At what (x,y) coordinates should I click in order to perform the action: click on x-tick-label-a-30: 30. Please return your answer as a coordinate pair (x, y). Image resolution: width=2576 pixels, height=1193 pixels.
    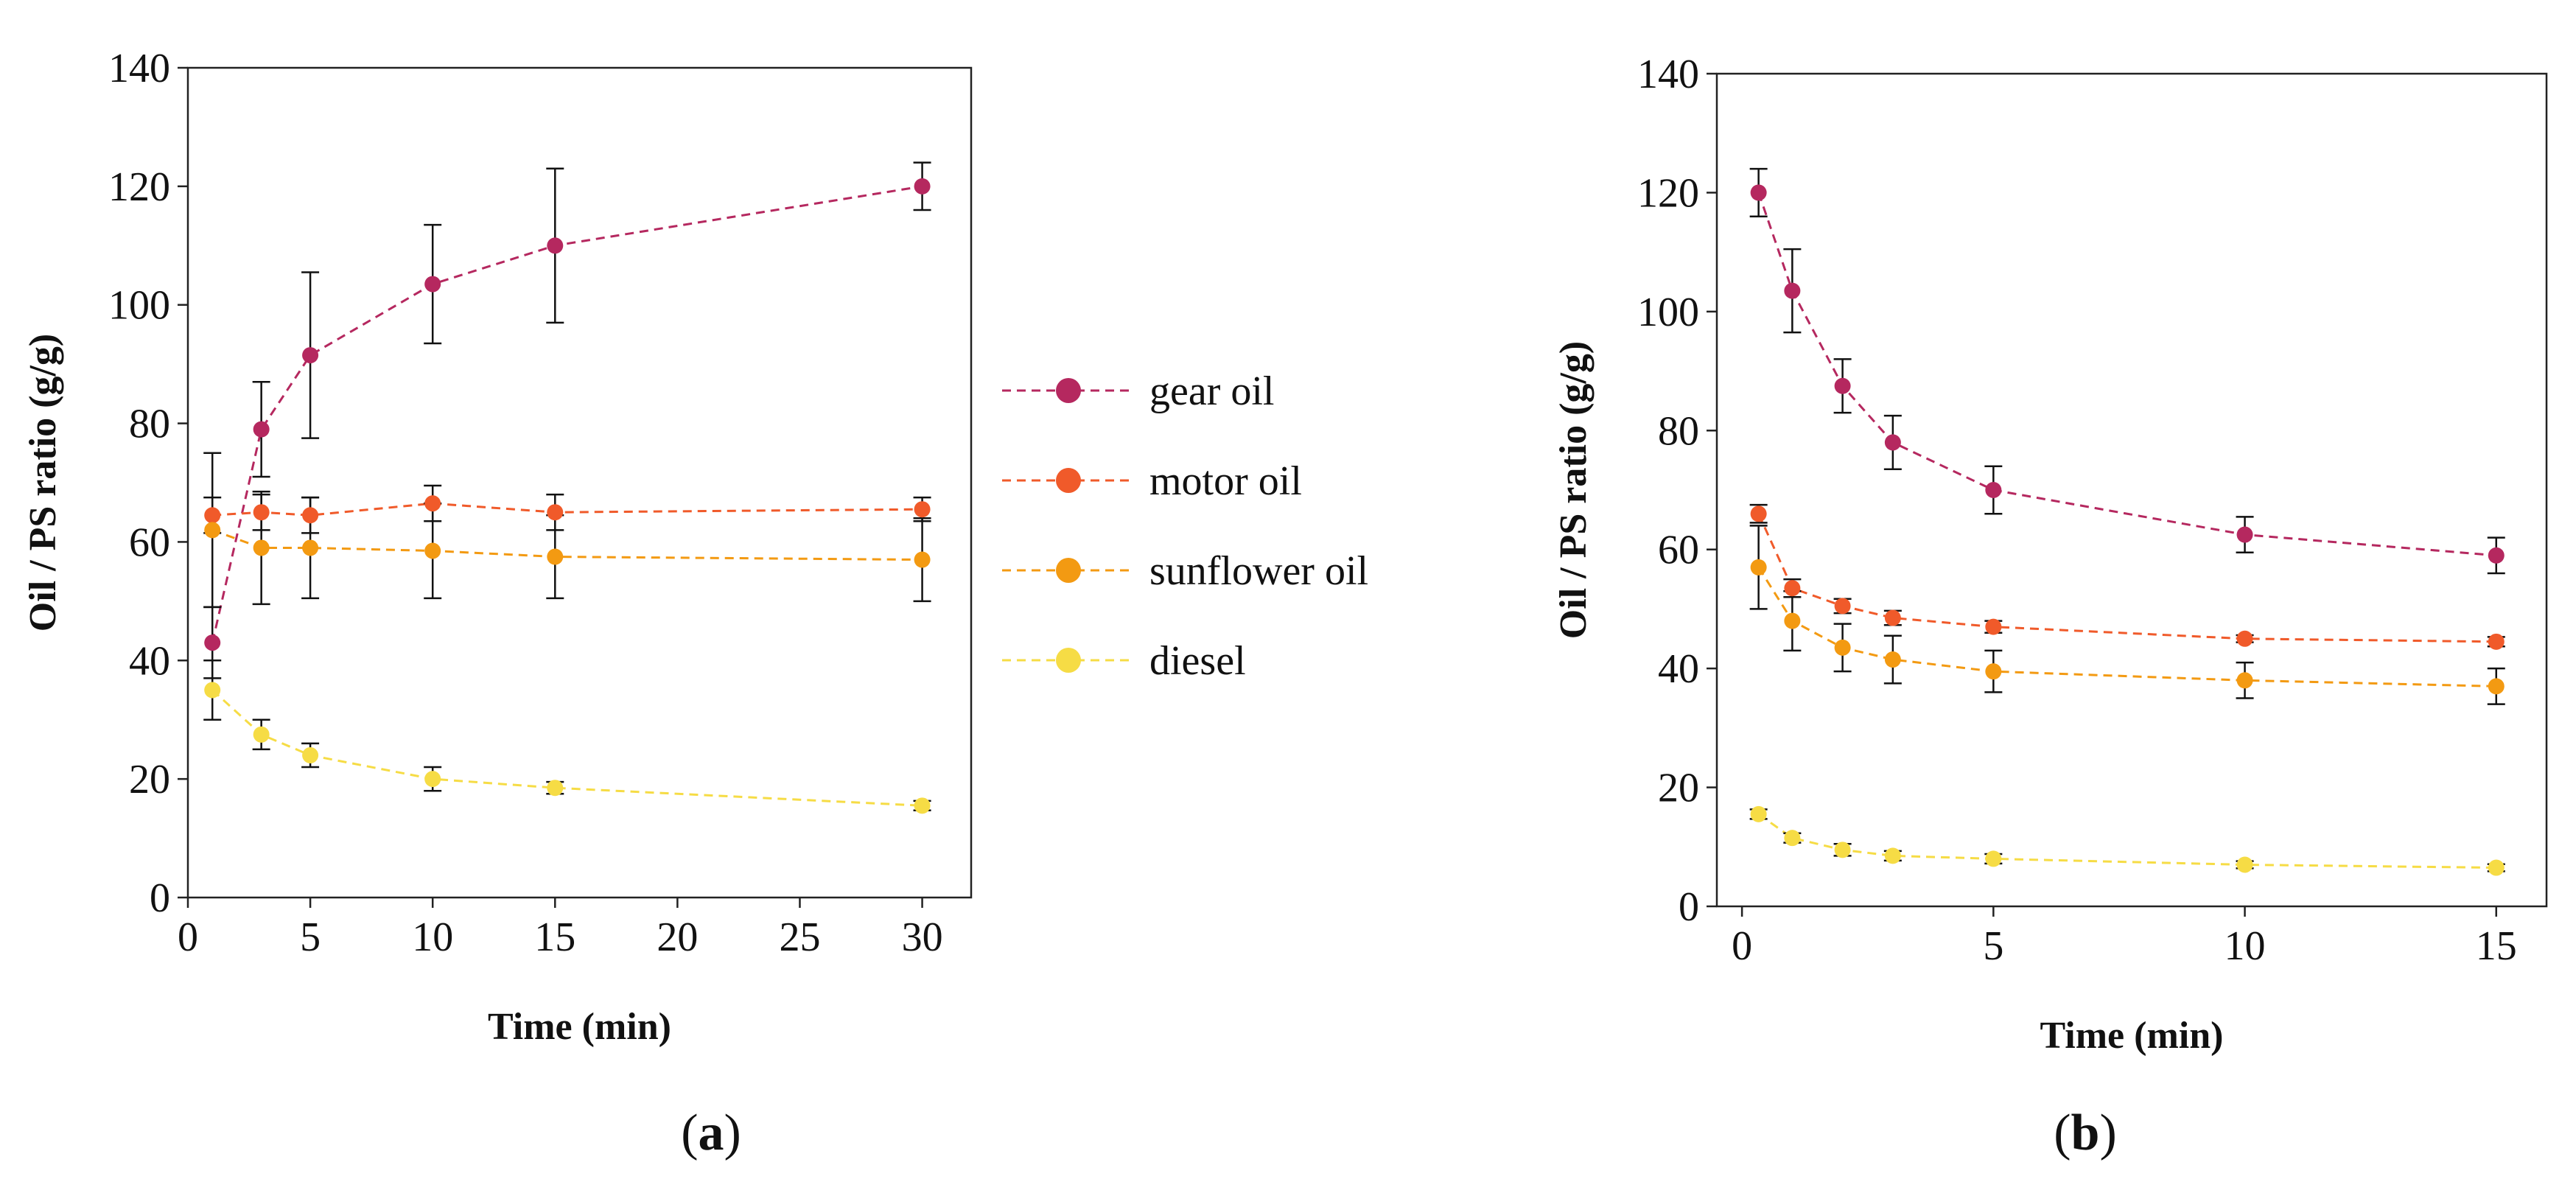
    Looking at the image, I should click on (922, 937).